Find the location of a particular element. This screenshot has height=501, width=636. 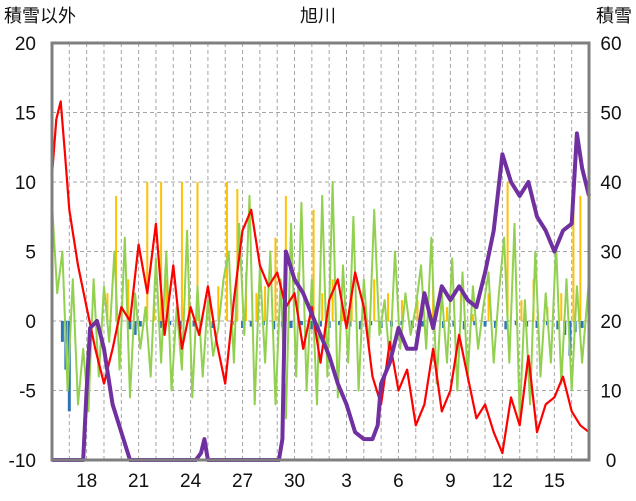

y-left-tick-label: 15 is located at coordinates (25, 114).